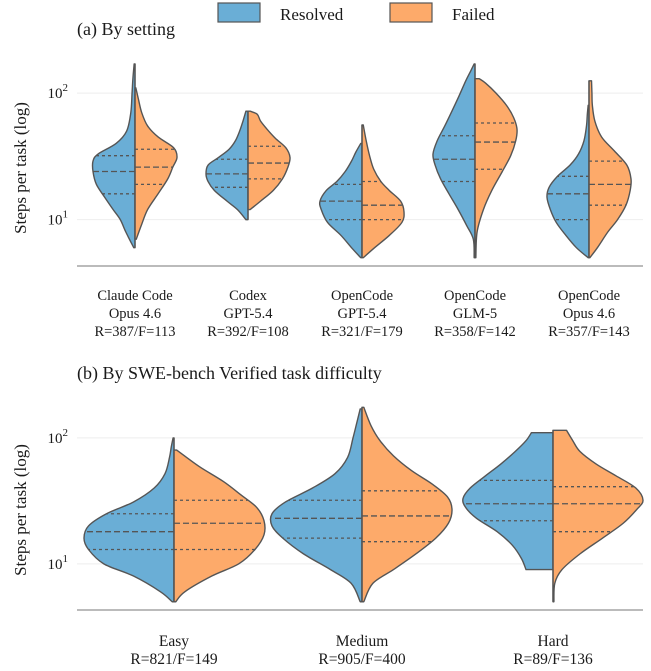  Describe the element at coordinates (475, 314) in the screenshot. I see `category-label: GLM-5` at that location.